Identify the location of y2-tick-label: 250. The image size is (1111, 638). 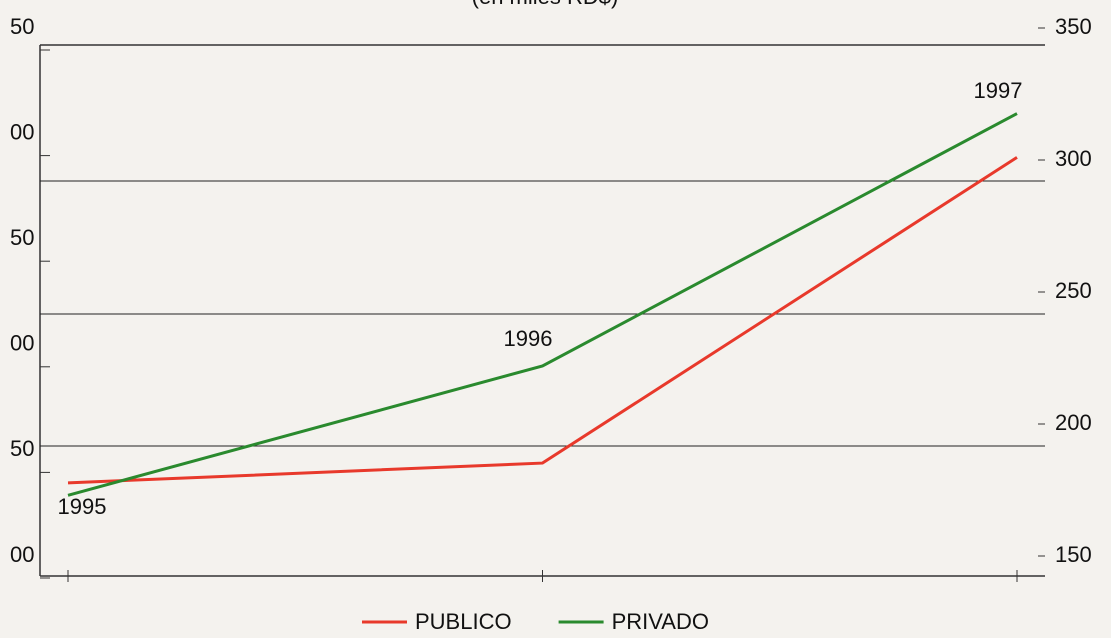
(1073, 290).